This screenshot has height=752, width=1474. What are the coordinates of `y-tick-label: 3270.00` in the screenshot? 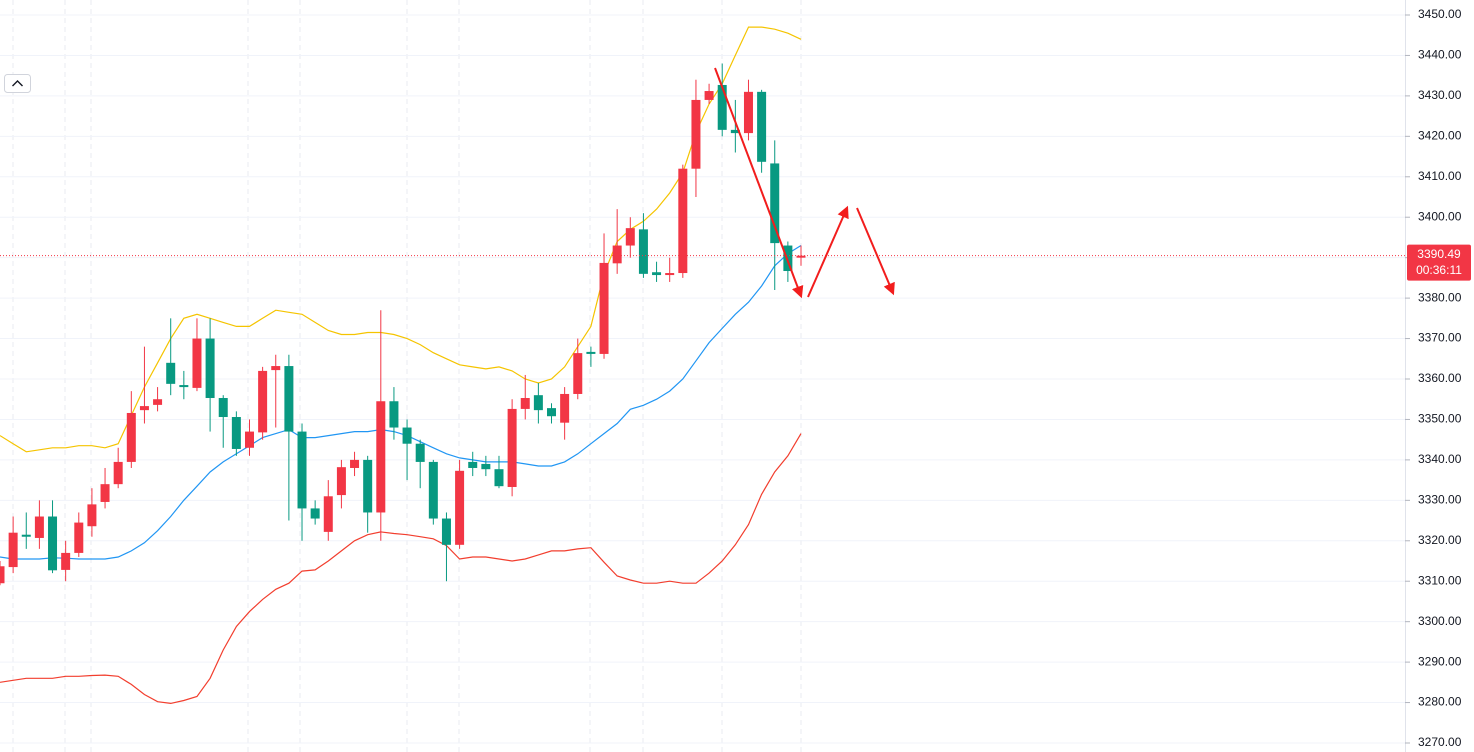 It's located at (1440, 742).